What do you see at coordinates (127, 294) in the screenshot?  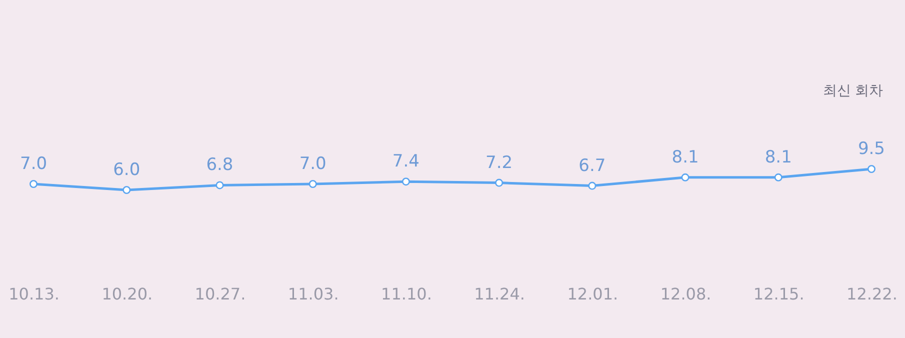 I see `x-tick-label: 10.20.` at bounding box center [127, 294].